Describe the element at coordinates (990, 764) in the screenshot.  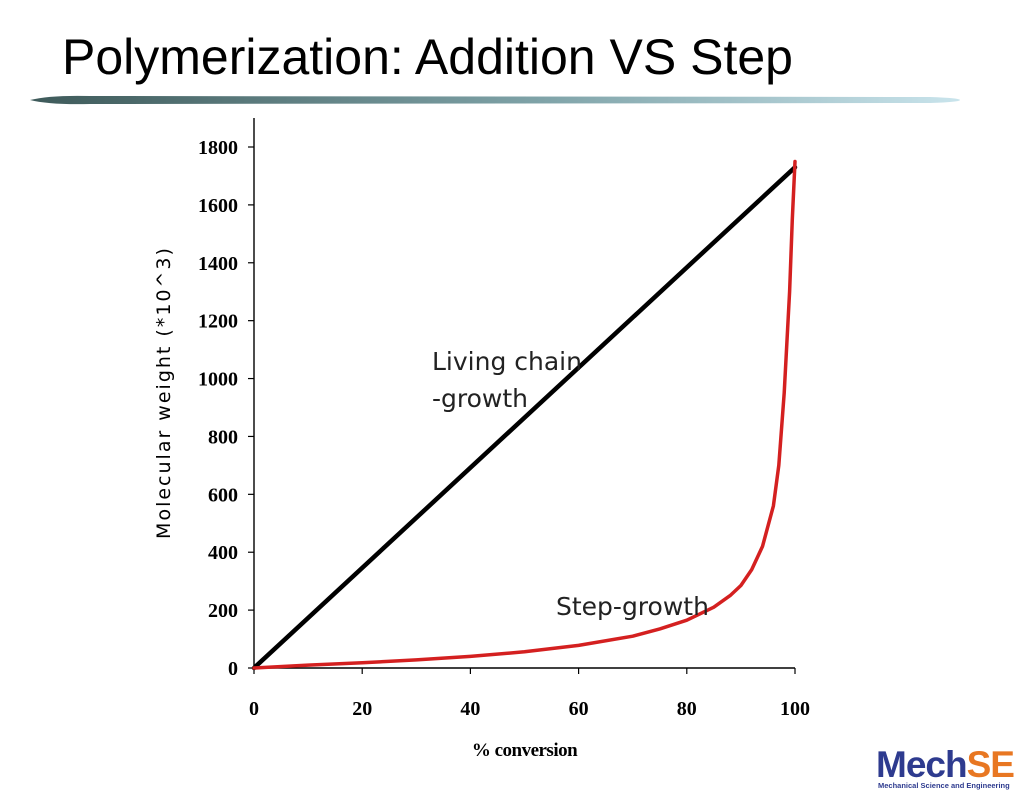
I see `logo-text-se: SE` at that location.